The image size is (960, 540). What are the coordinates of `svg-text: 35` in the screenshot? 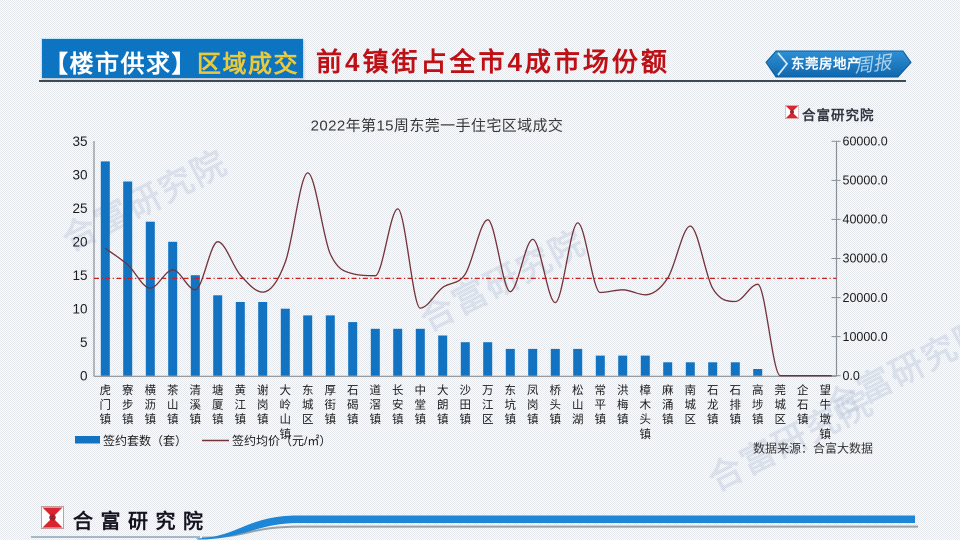 It's located at (79, 141).